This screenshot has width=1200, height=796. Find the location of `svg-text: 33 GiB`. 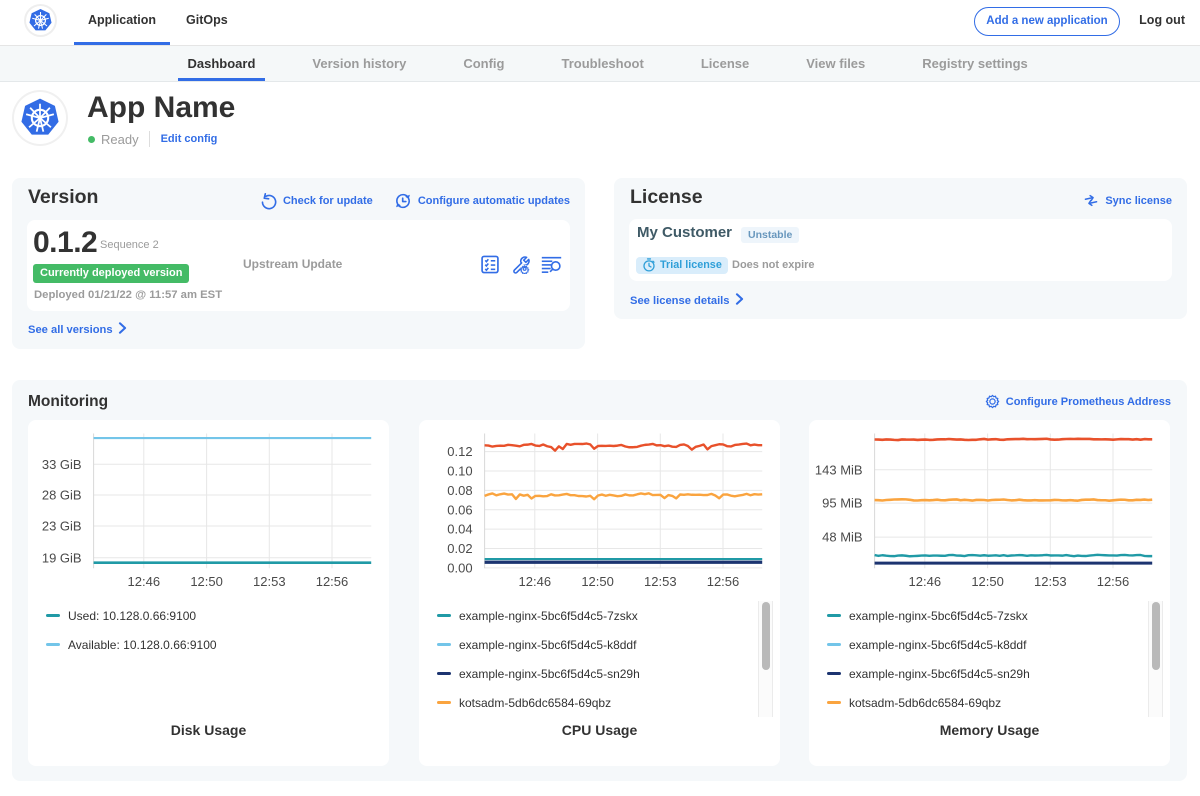

svg-text: 33 GiB is located at coordinates (62, 464).